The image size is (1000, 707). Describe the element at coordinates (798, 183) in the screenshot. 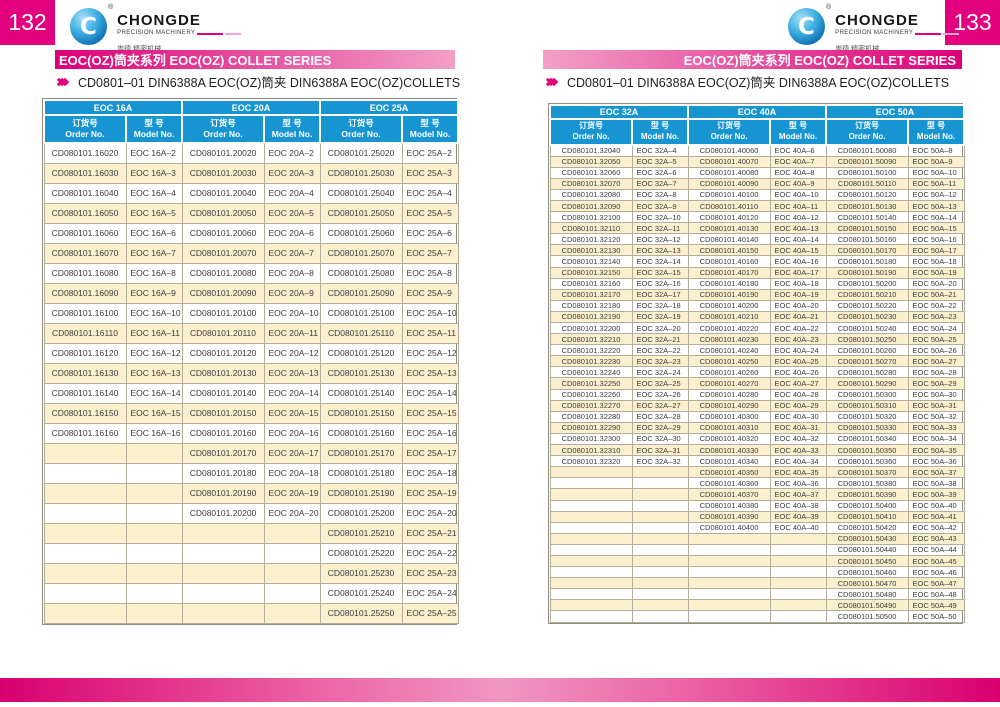

I see `model-cell: EOC 40A–9` at that location.